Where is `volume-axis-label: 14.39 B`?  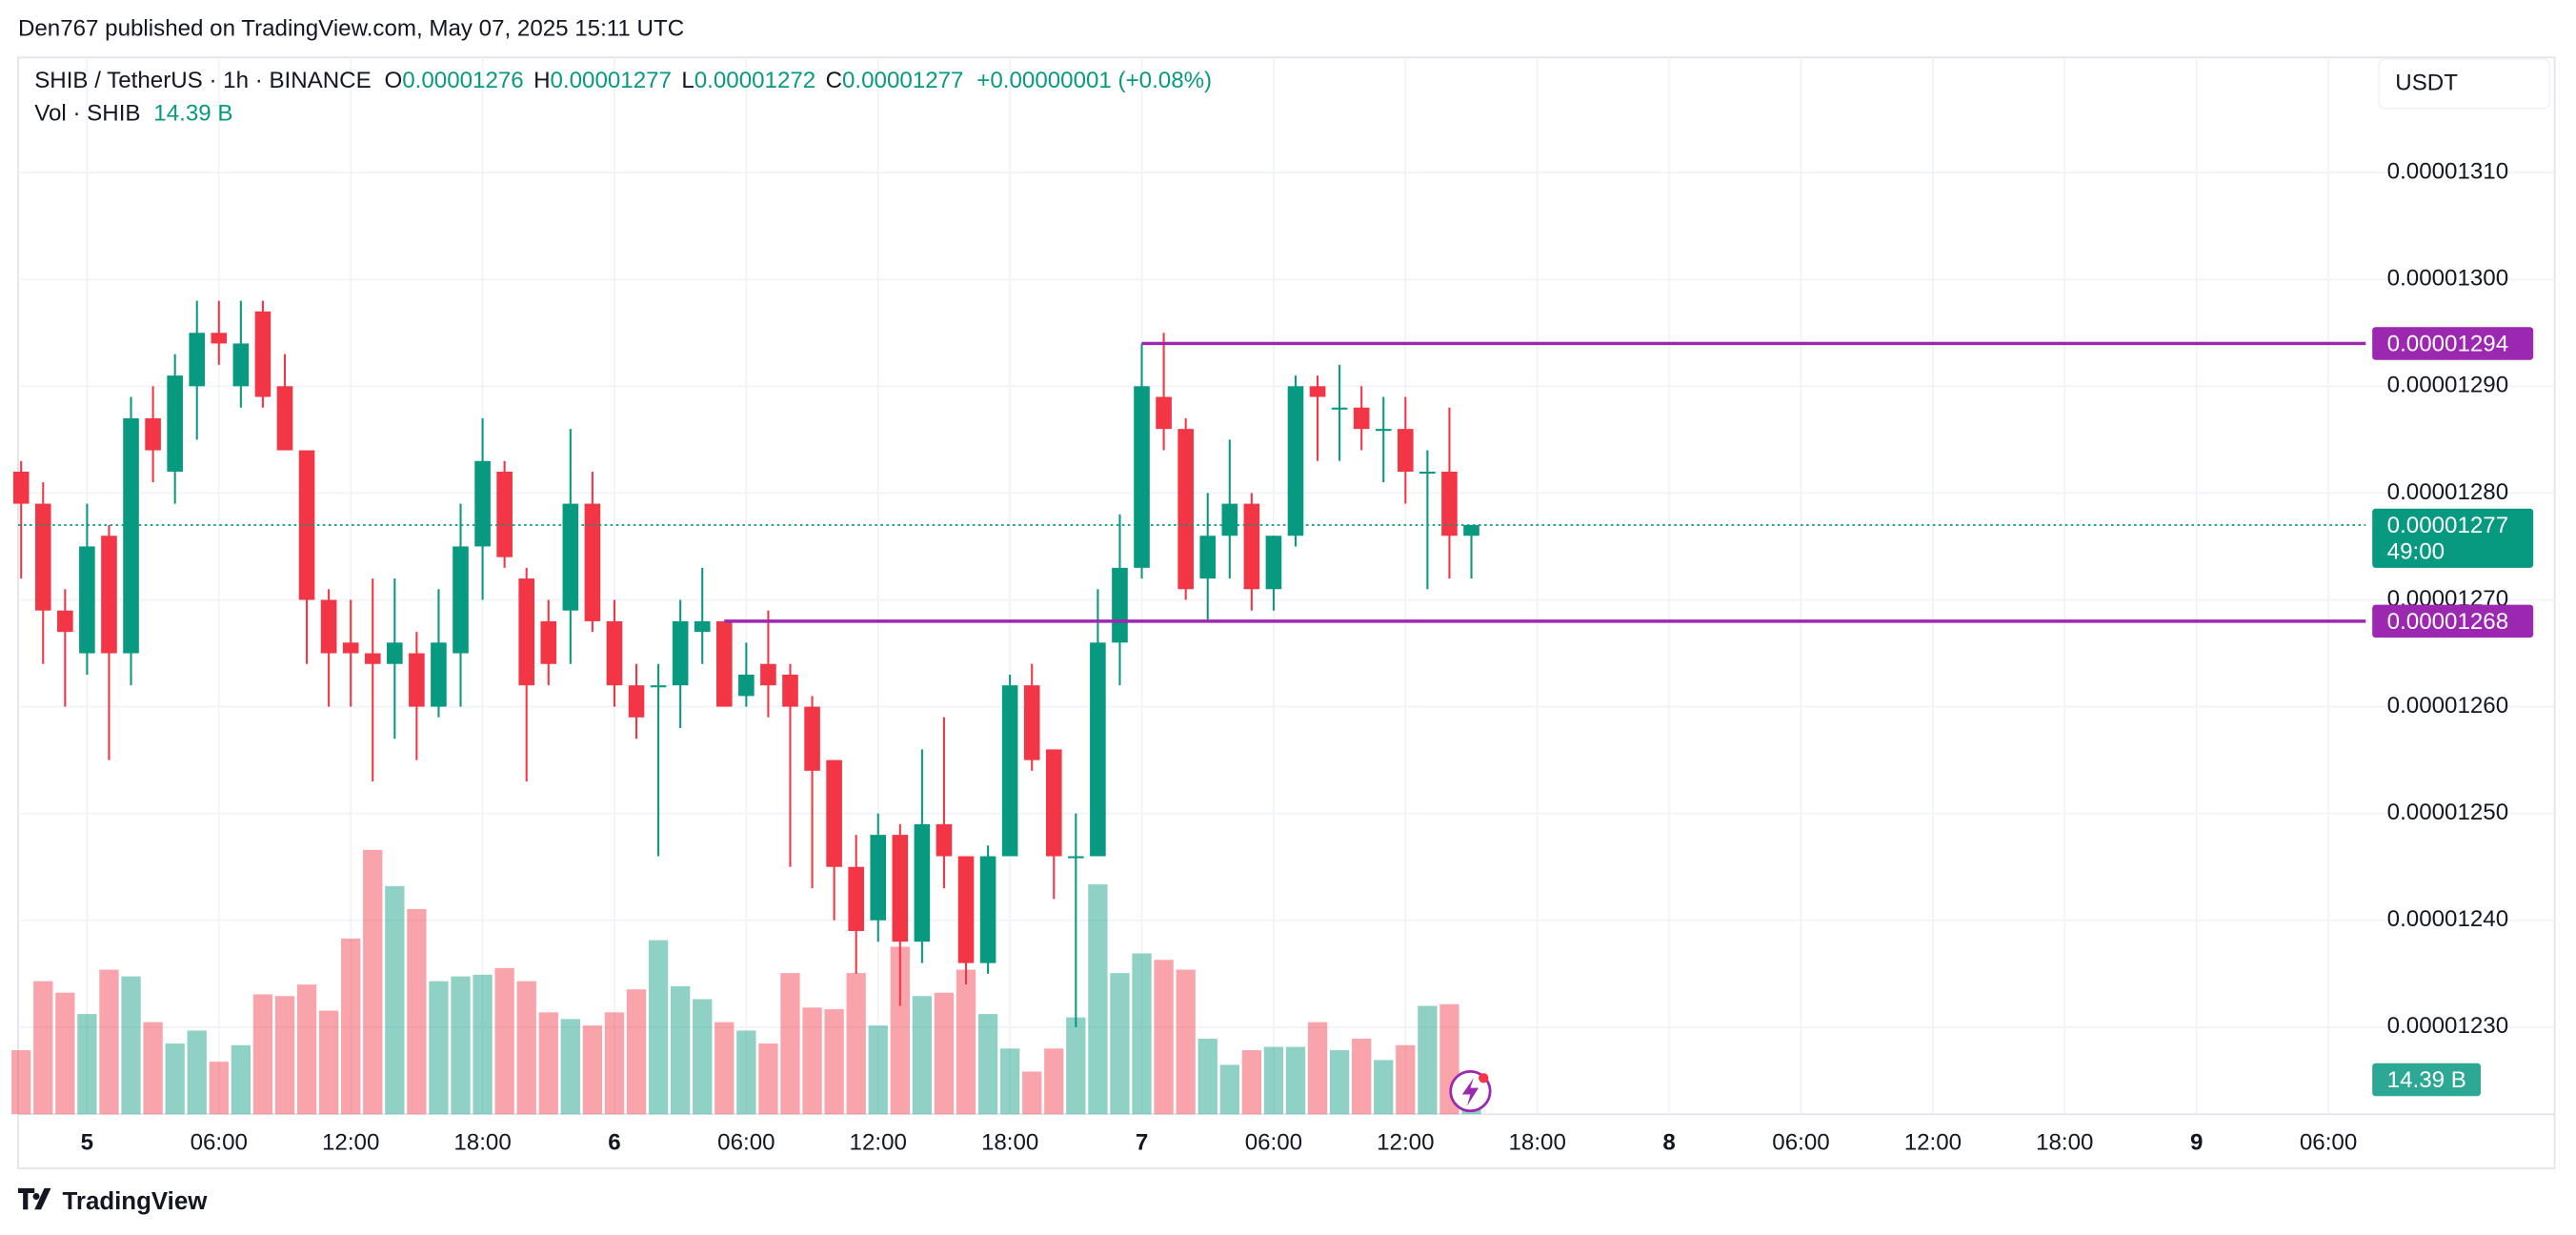
volume-axis-label: 14.39 B is located at coordinates (2427, 1080).